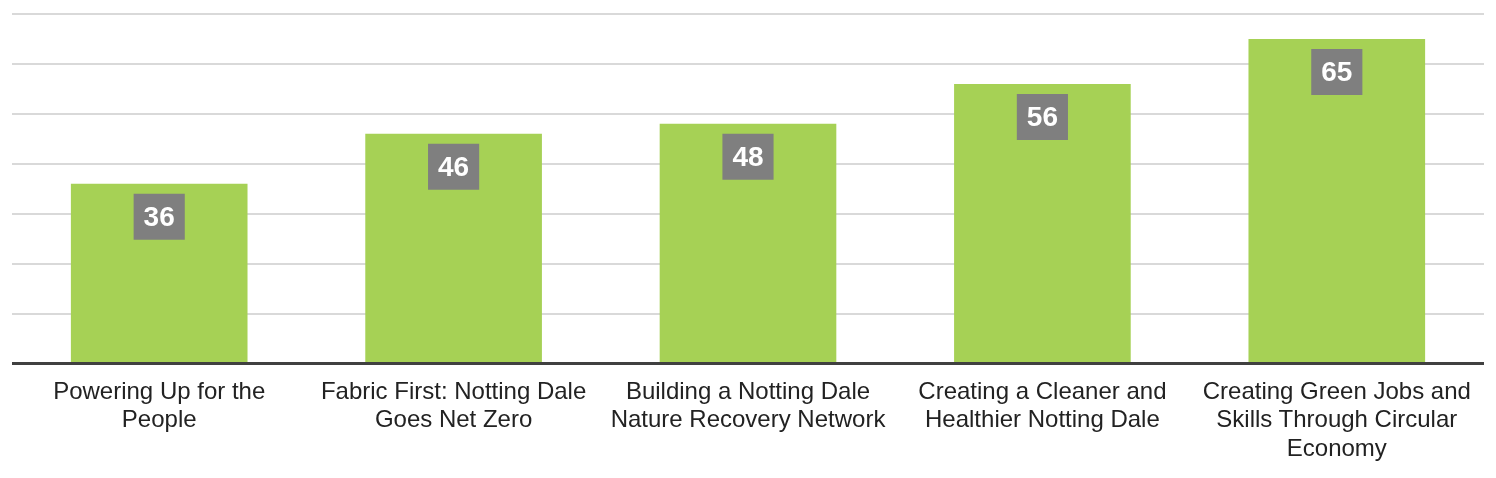  I want to click on x-tick-label: Powering Up for the People, so click(159, 404).